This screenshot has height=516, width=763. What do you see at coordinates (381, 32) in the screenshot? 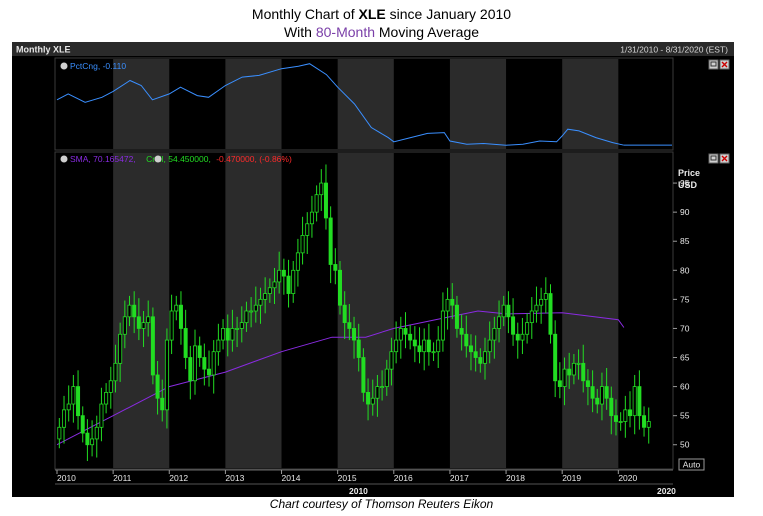
I see `chart-title-line2: With 80-Month Moving Average` at bounding box center [381, 32].